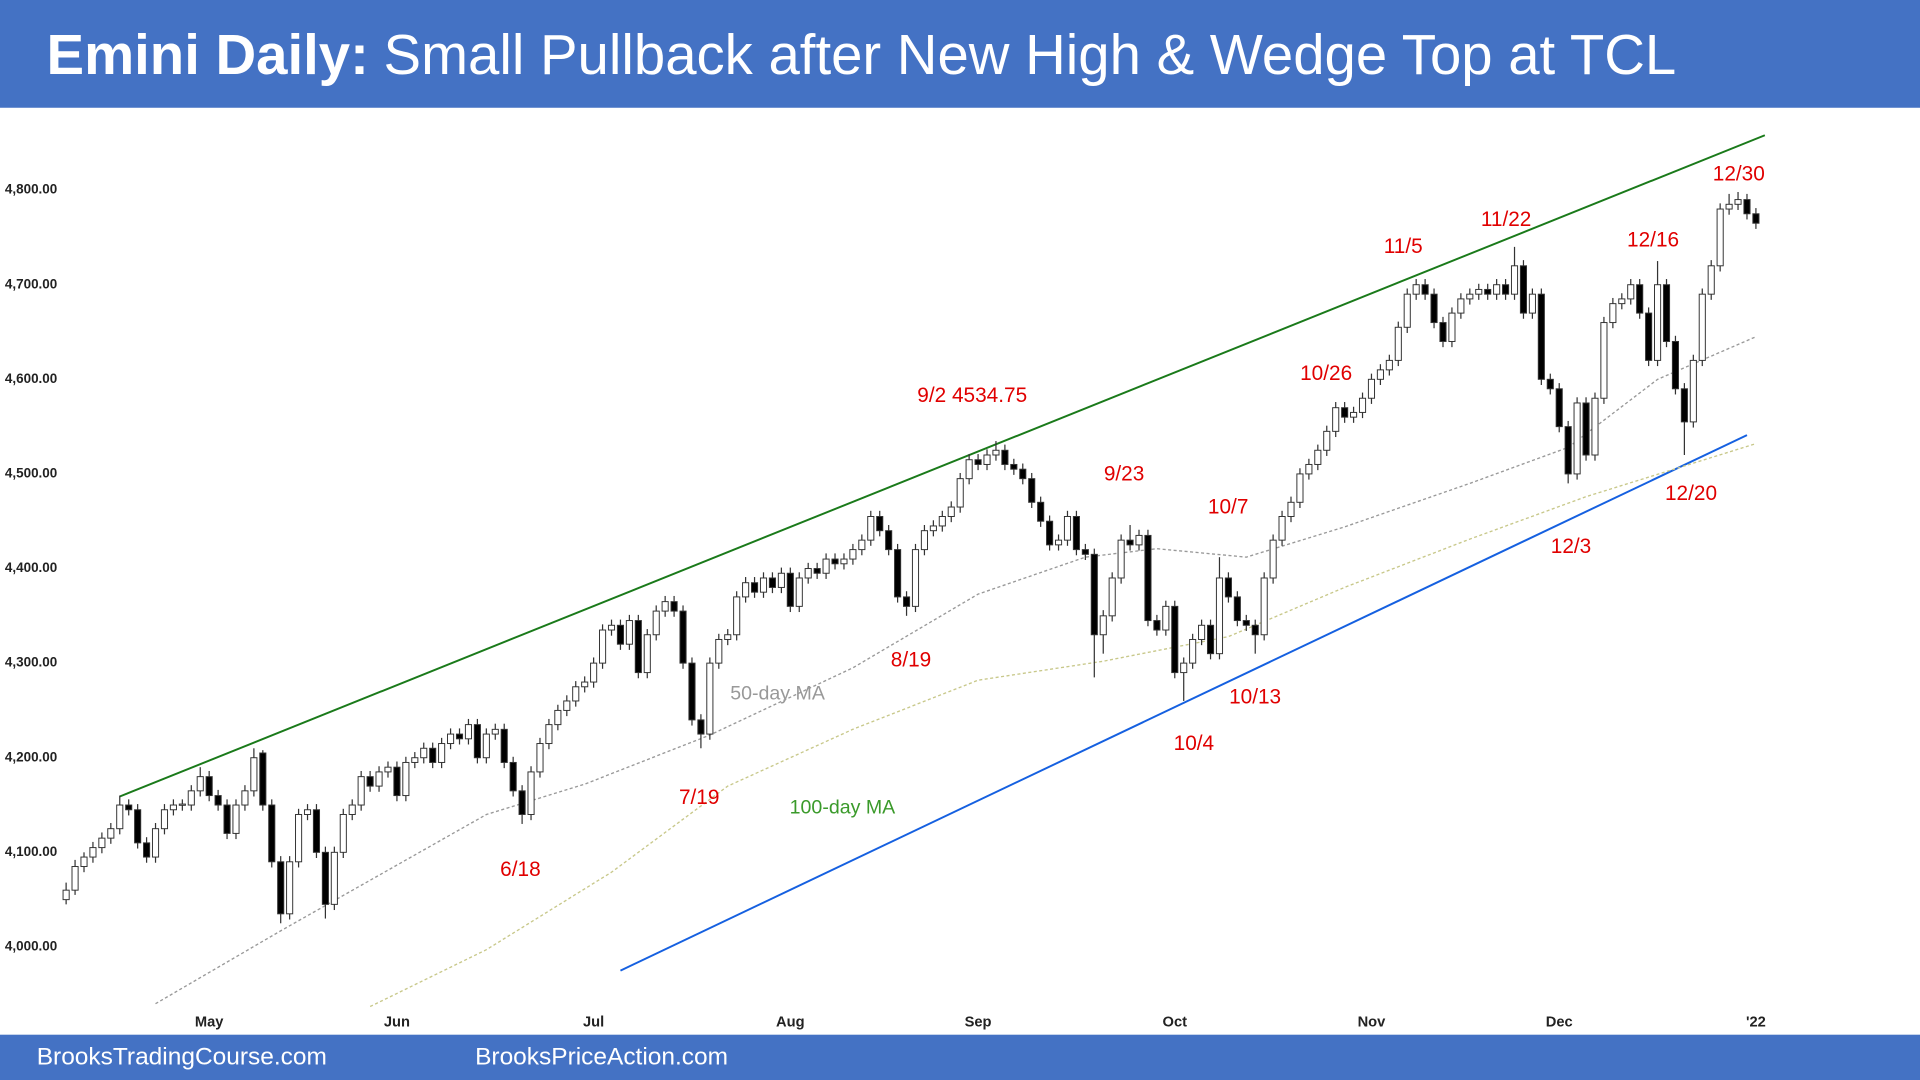 Image resolution: width=1920 pixels, height=1080 pixels. Describe the element at coordinates (31, 662) in the screenshot. I see `y-tick-label: 4,300.00` at that location.